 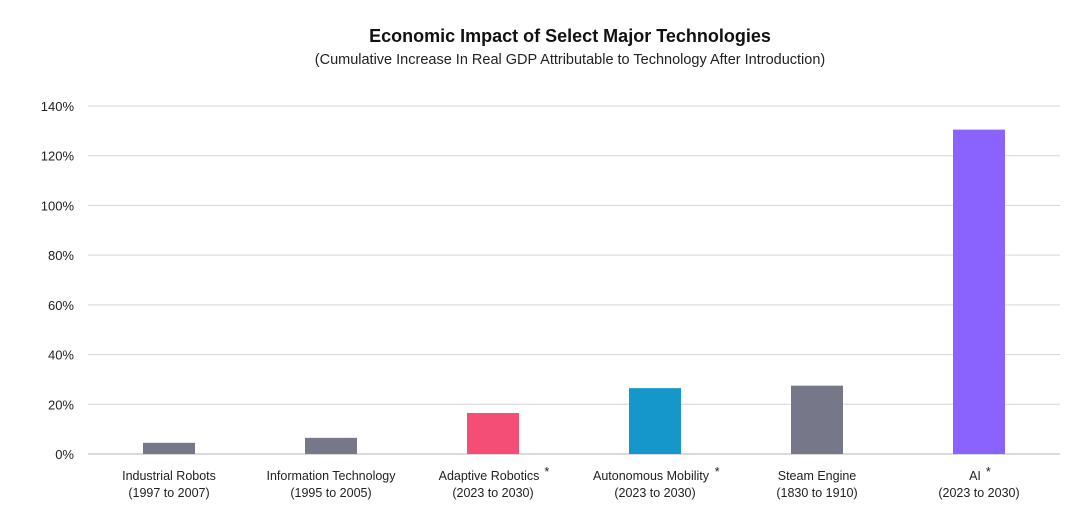 I want to click on y-tick-label: 20%, so click(x=61, y=404).